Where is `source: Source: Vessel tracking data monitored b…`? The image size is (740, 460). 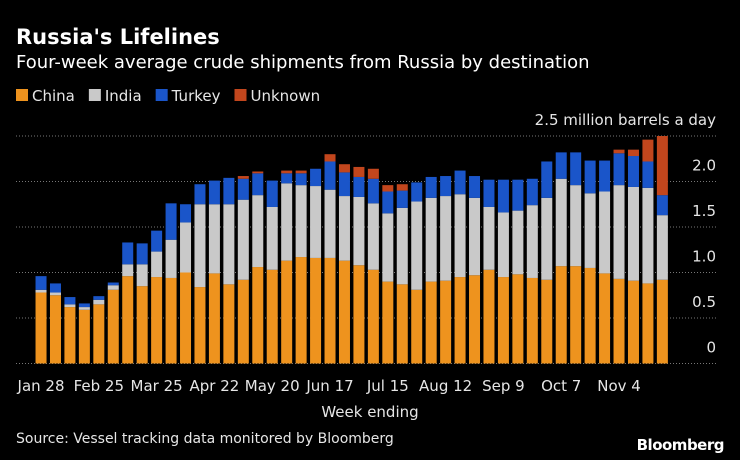 source: Source: Vessel tracking data monitored b… is located at coordinates (205, 439).